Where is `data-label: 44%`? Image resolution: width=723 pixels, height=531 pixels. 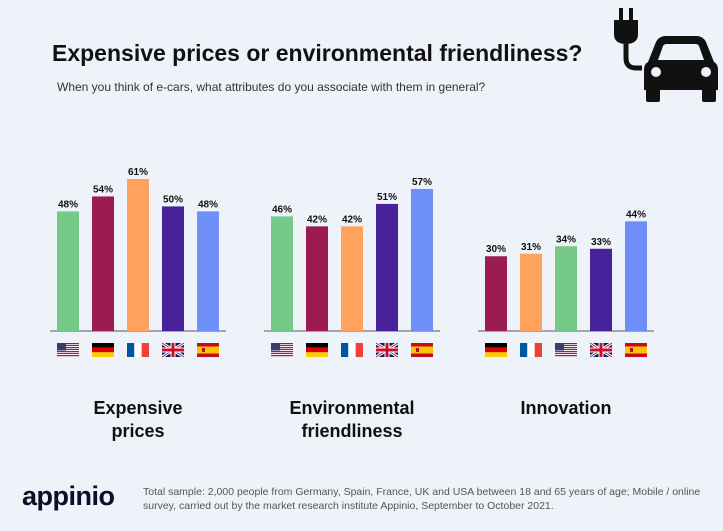
data-label: 44% is located at coordinates (636, 214).